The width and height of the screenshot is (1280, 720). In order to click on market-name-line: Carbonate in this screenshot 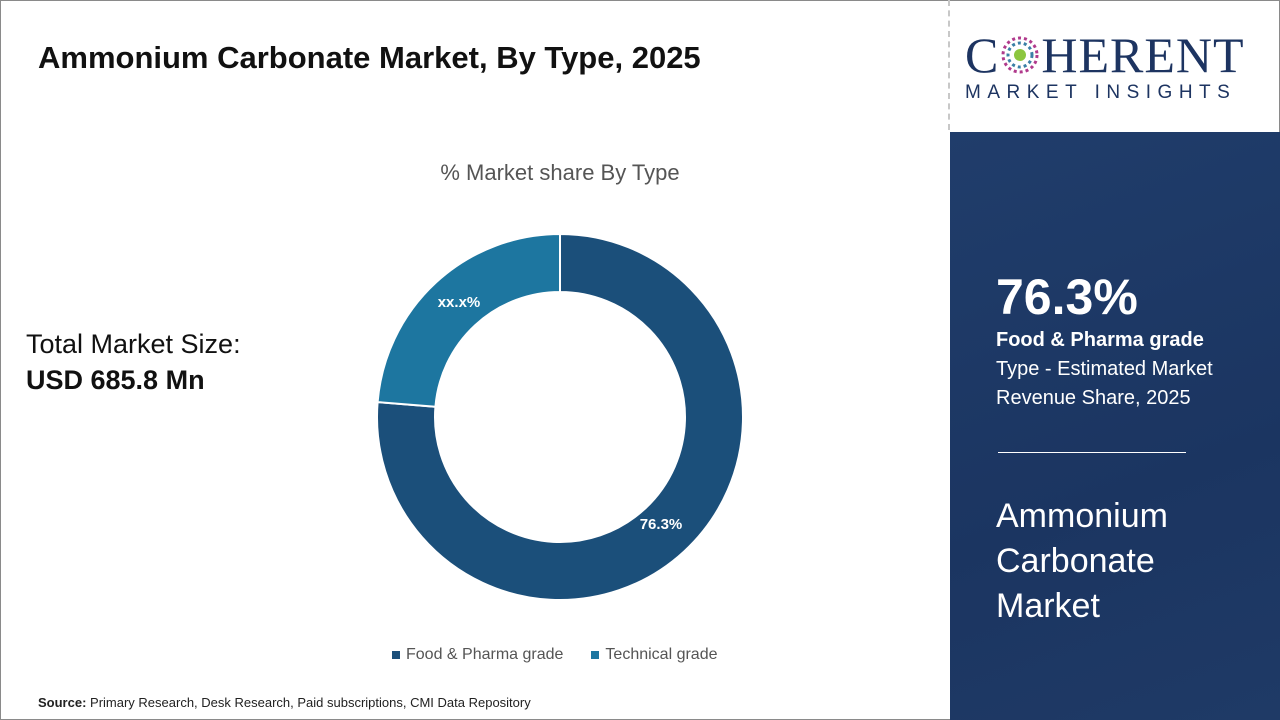, I will do `click(1075, 561)`.